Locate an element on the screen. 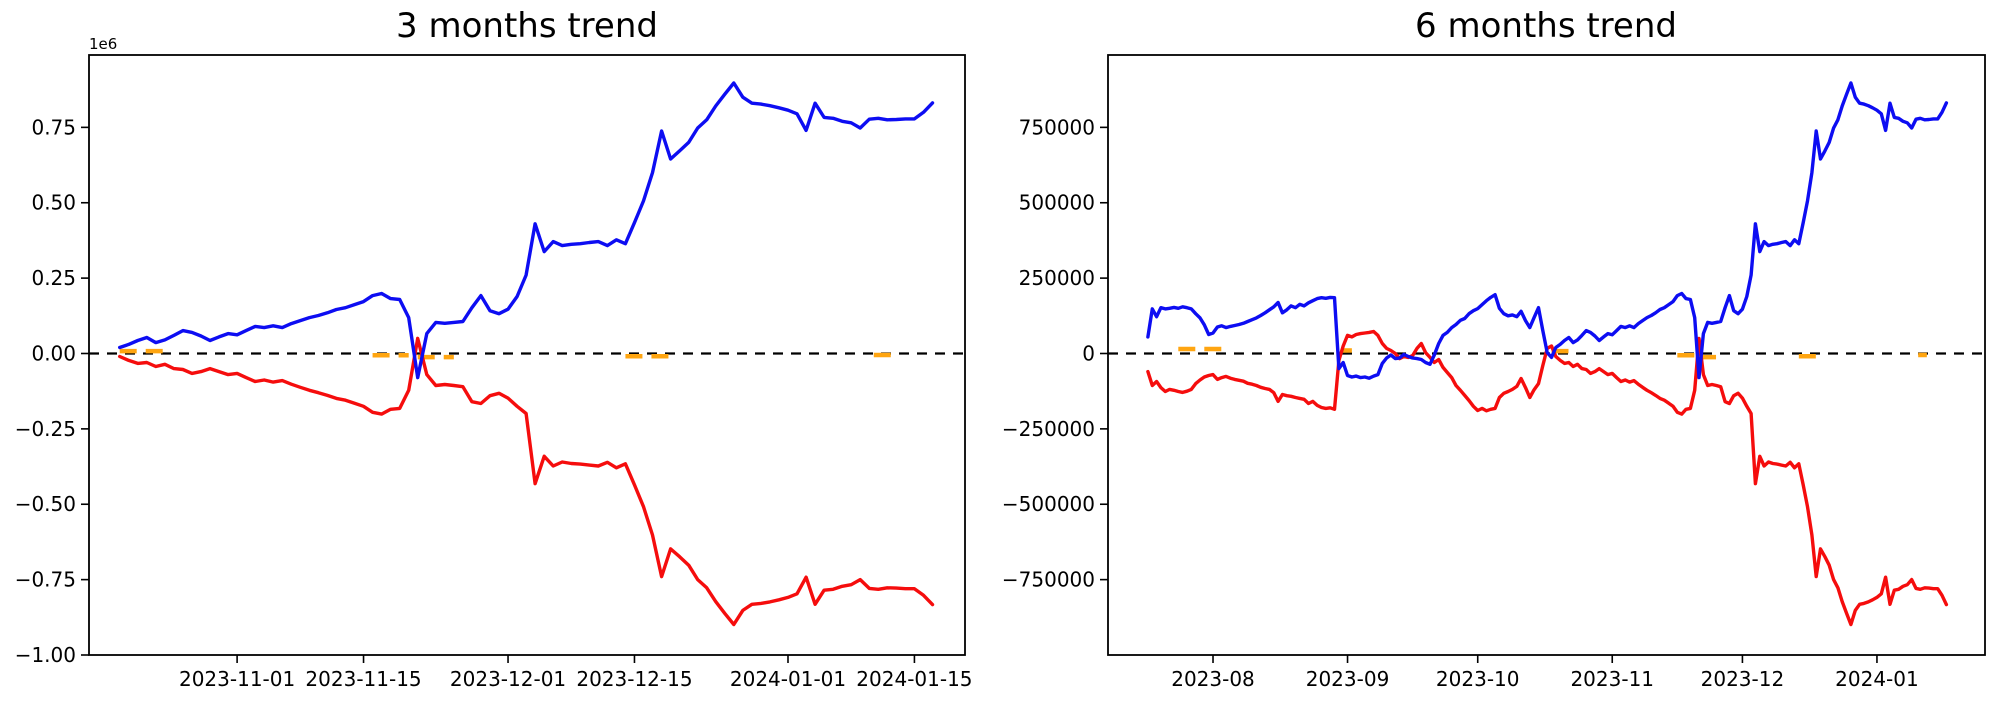 The image size is (2000, 704). y-tick-label: −1.00 is located at coordinates (45, 655).